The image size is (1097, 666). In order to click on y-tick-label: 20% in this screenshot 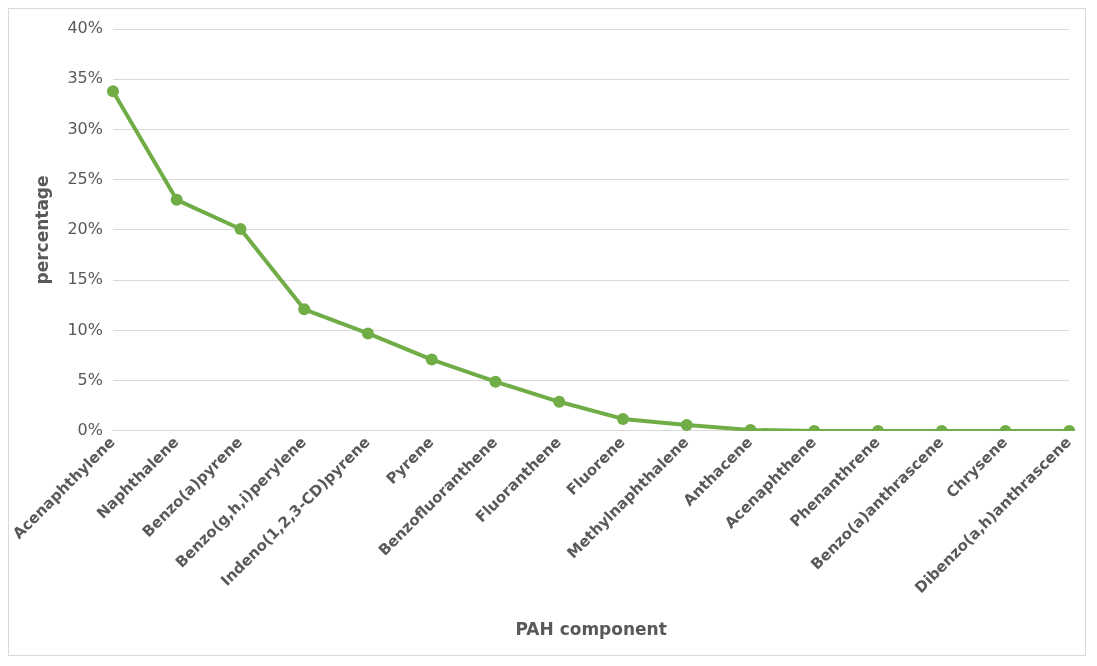, I will do `click(85, 229)`.